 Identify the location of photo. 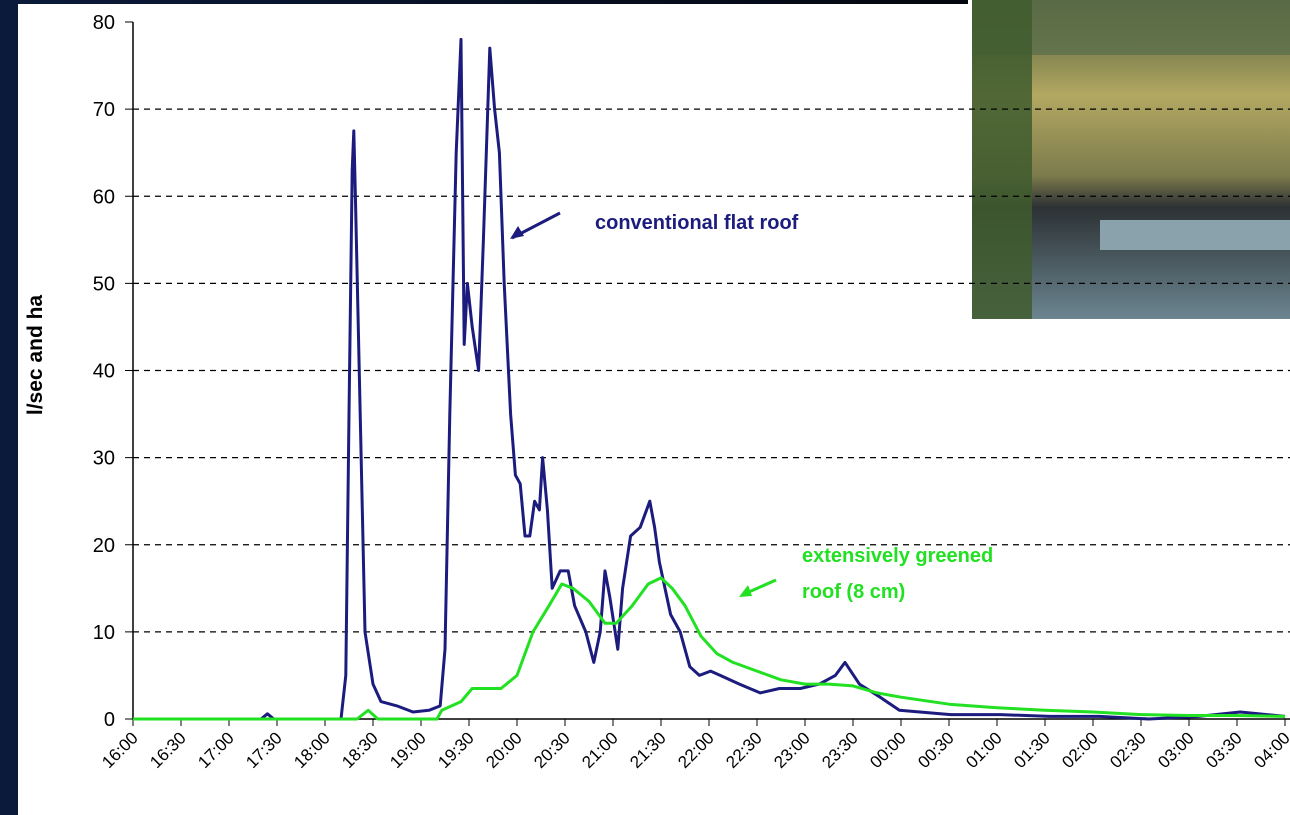
(1129, 161).